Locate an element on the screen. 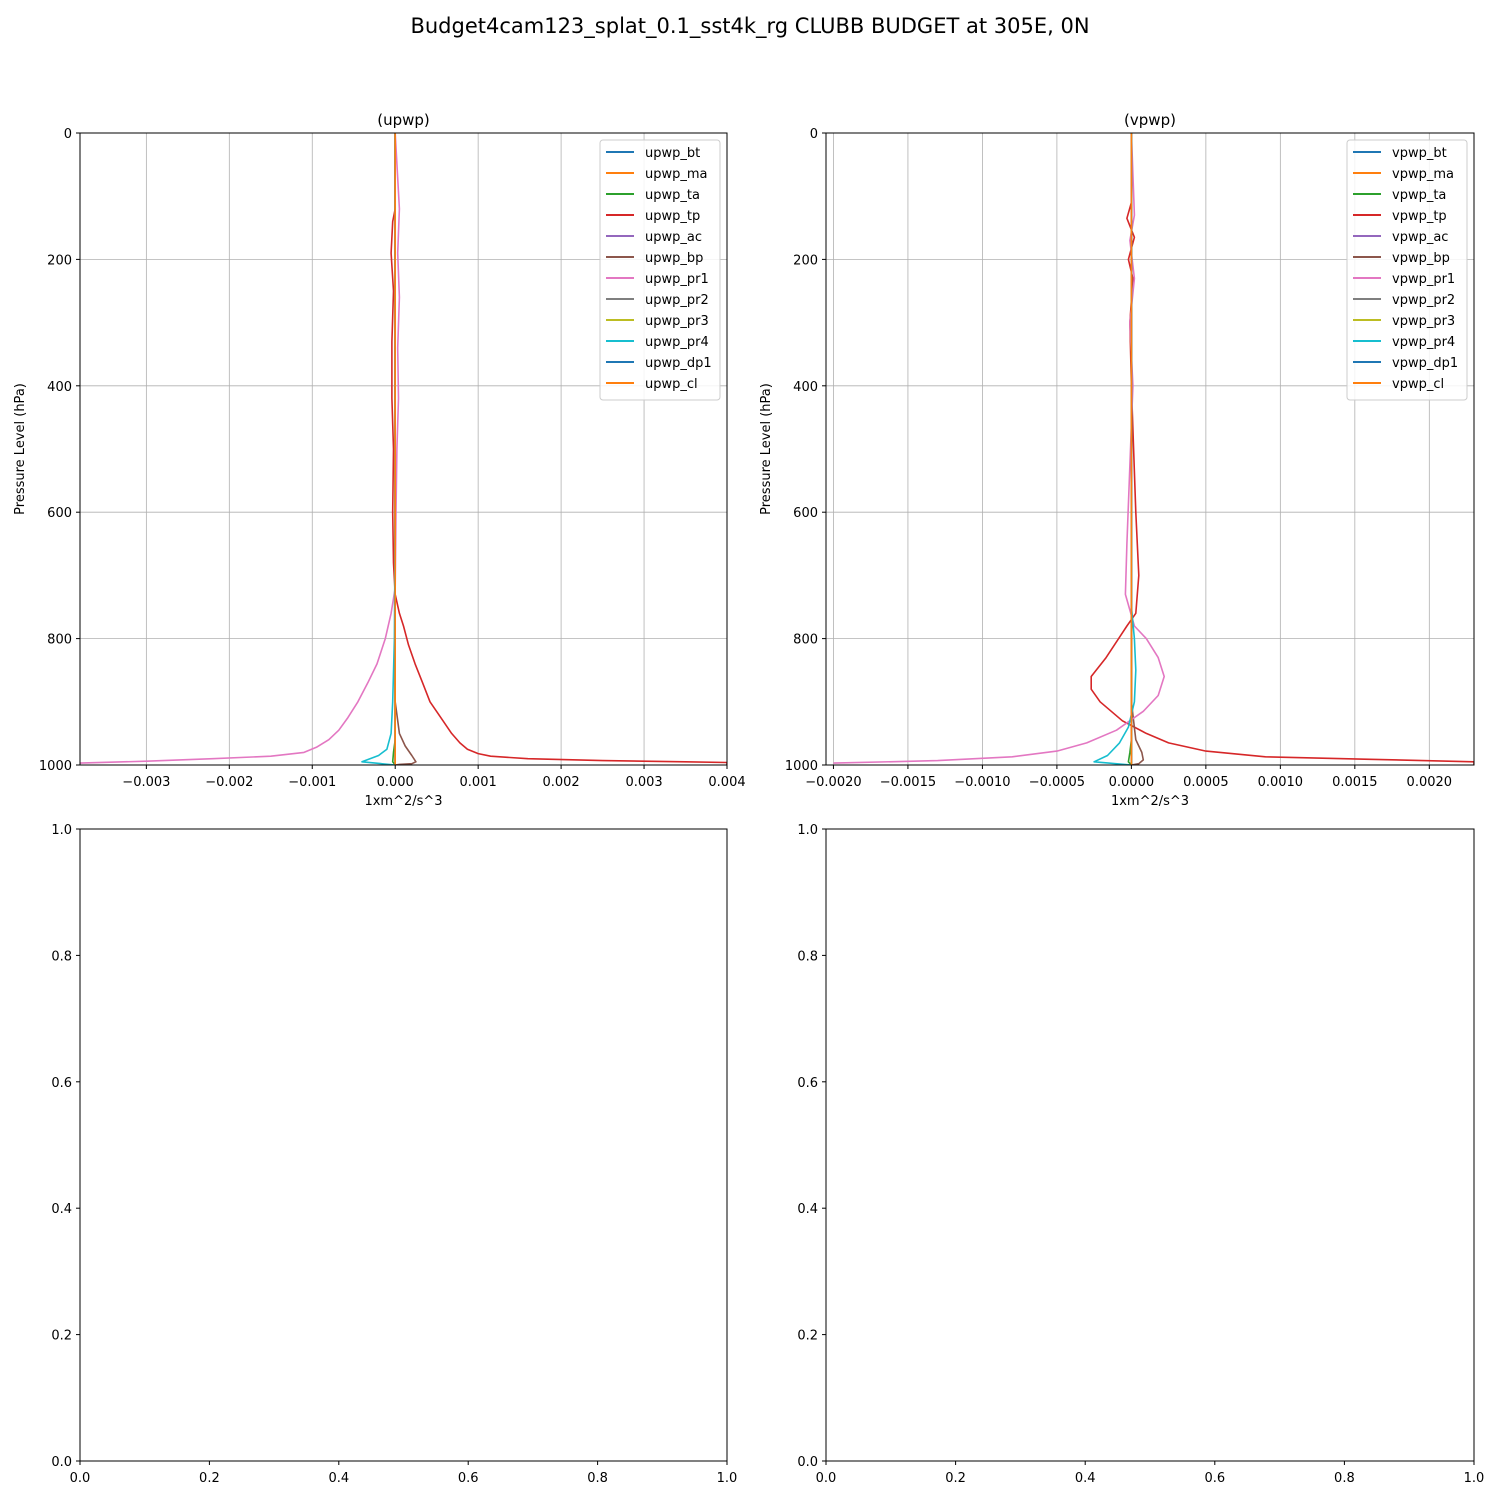 The image size is (1500, 1500). panel-title: (vpwp) is located at coordinates (1150, 120).